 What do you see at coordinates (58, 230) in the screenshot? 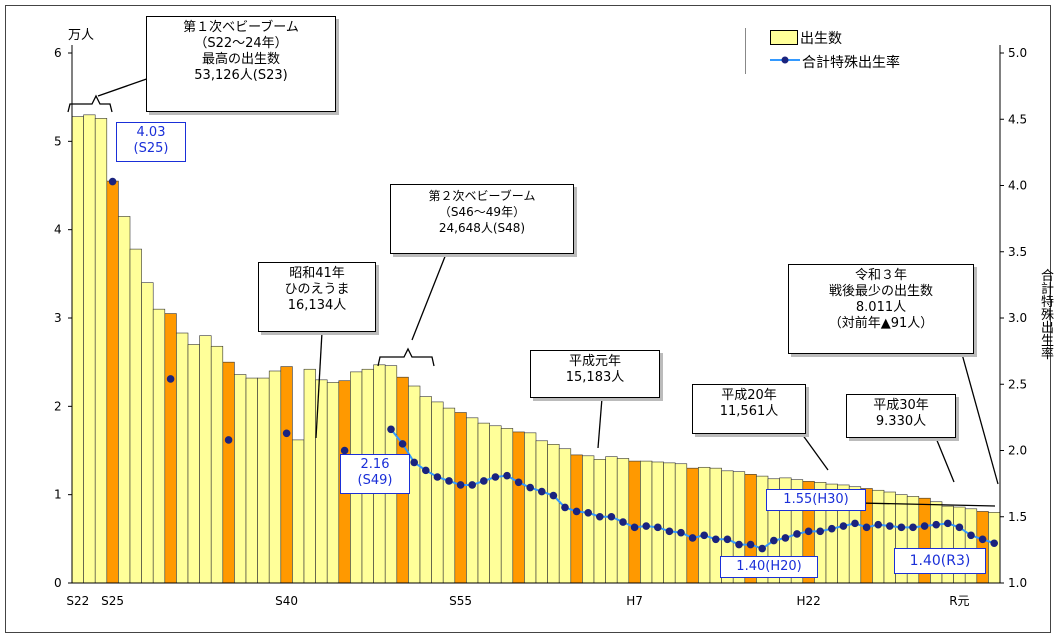
I see `y-left-tick-label: 4` at bounding box center [58, 230].